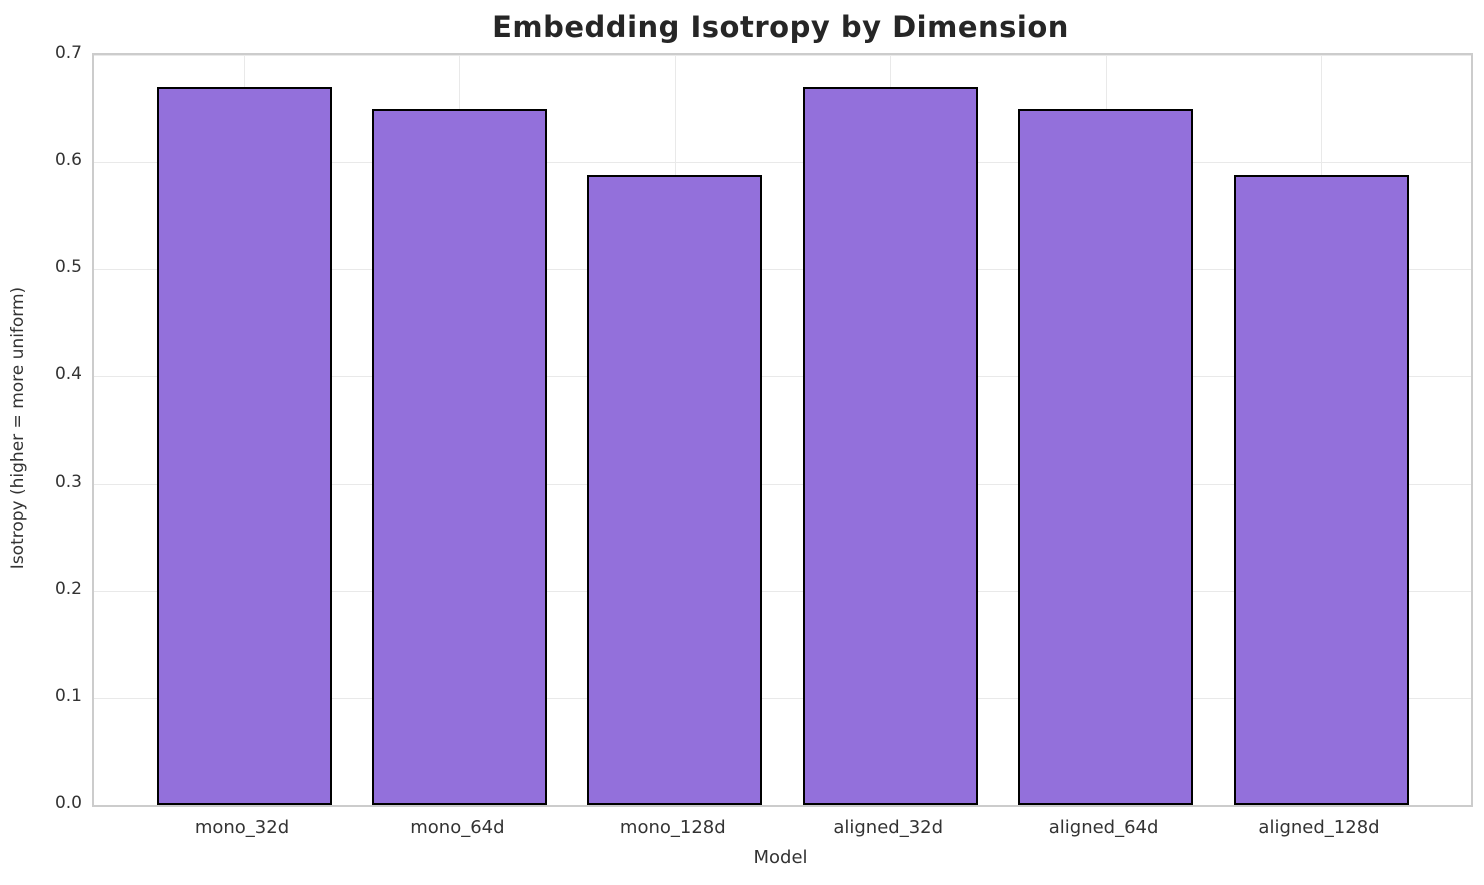 This screenshot has width=1484, height=885. What do you see at coordinates (782, 484) in the screenshot?
I see `h-gridline-0.3` at bounding box center [782, 484].